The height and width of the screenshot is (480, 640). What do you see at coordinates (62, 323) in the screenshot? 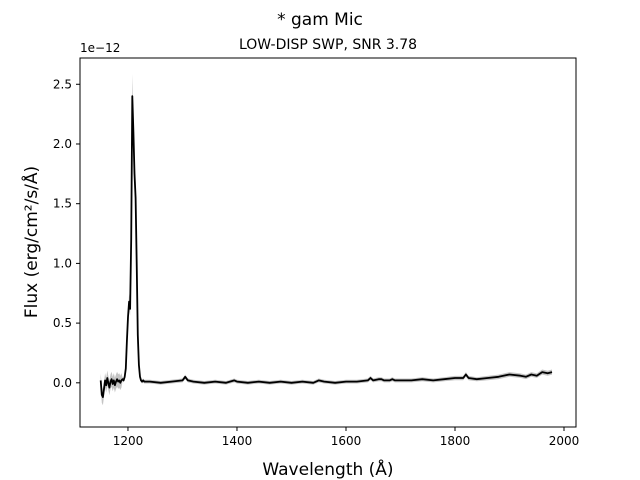
I see `y-tick-label: 0.5` at bounding box center [62, 323].